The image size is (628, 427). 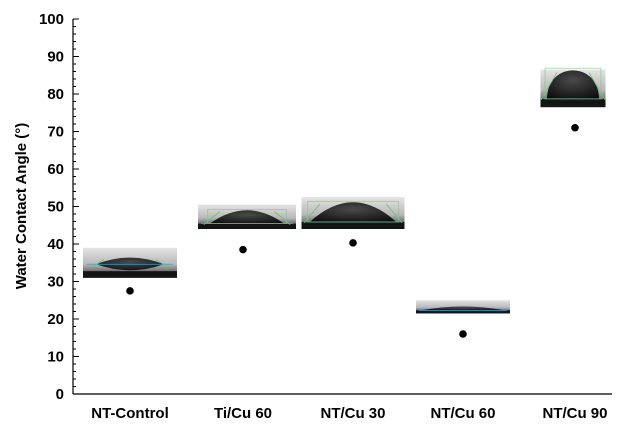 I want to click on y-tick-label: 90, so click(x=55, y=57).